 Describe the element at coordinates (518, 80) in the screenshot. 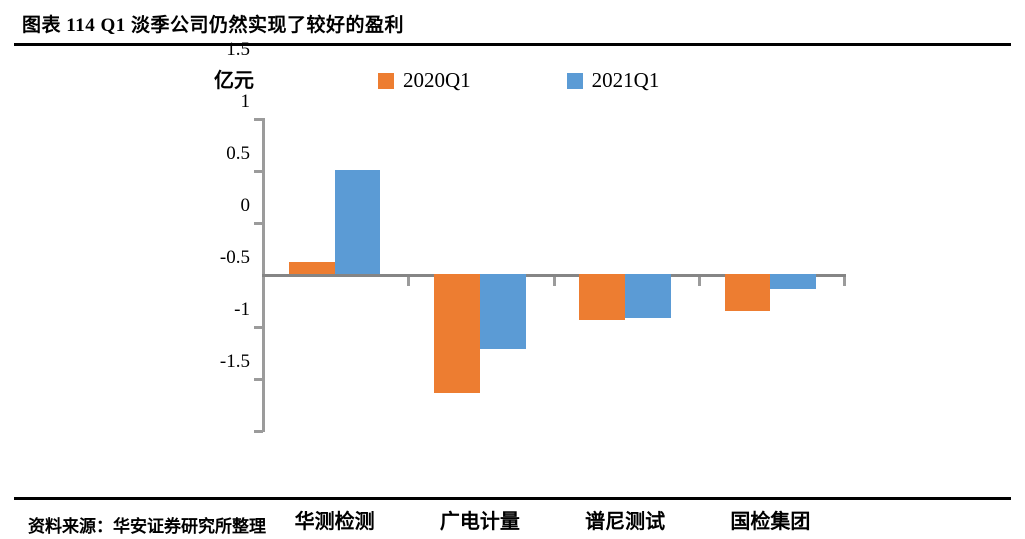

I see `chart-legend: 2020Q1 2021Q1` at that location.